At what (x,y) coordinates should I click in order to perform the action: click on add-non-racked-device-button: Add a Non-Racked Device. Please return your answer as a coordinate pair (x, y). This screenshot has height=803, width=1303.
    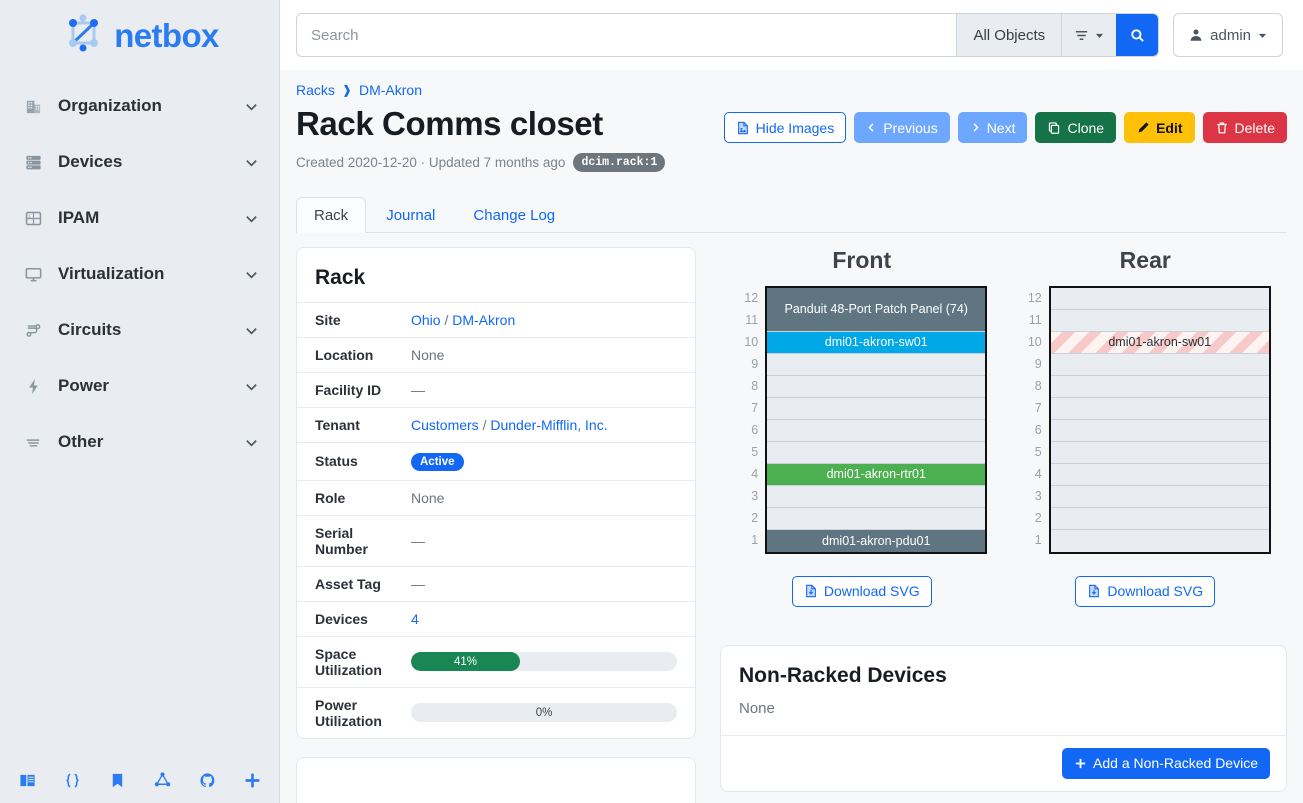
    Looking at the image, I should click on (1166, 763).